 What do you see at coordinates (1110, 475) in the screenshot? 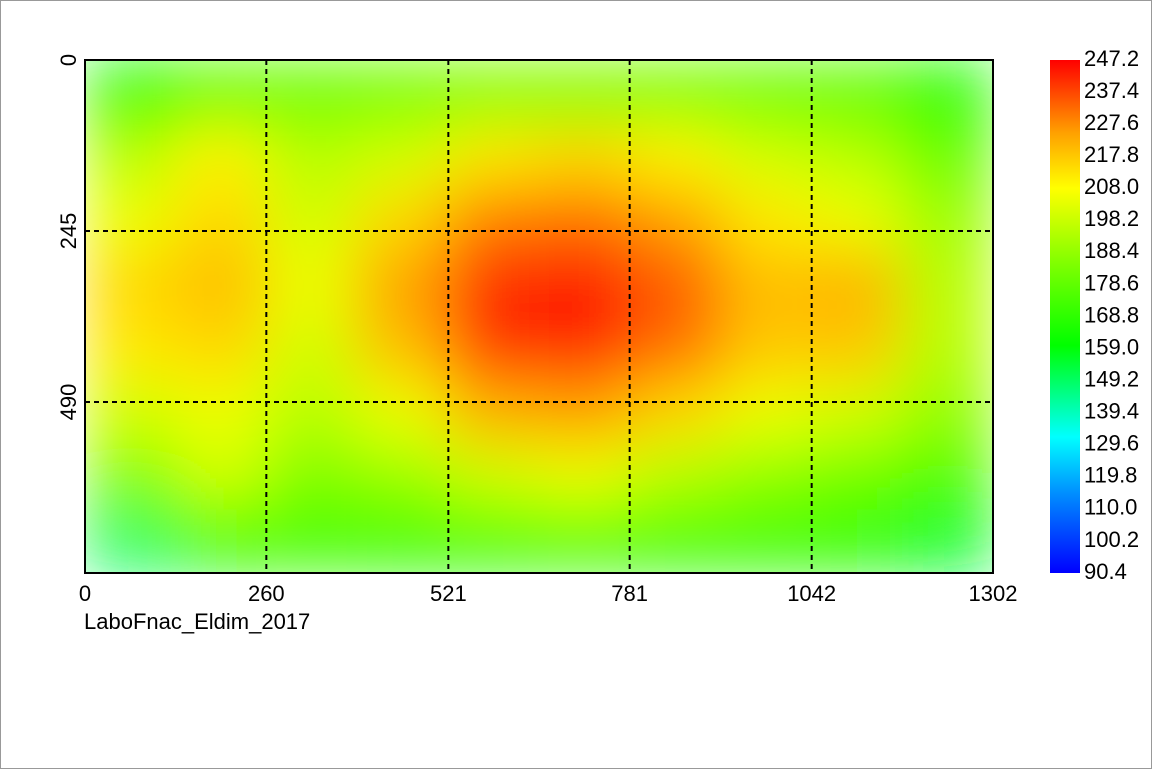
I see `colorbar-label: 119.8` at bounding box center [1110, 475].